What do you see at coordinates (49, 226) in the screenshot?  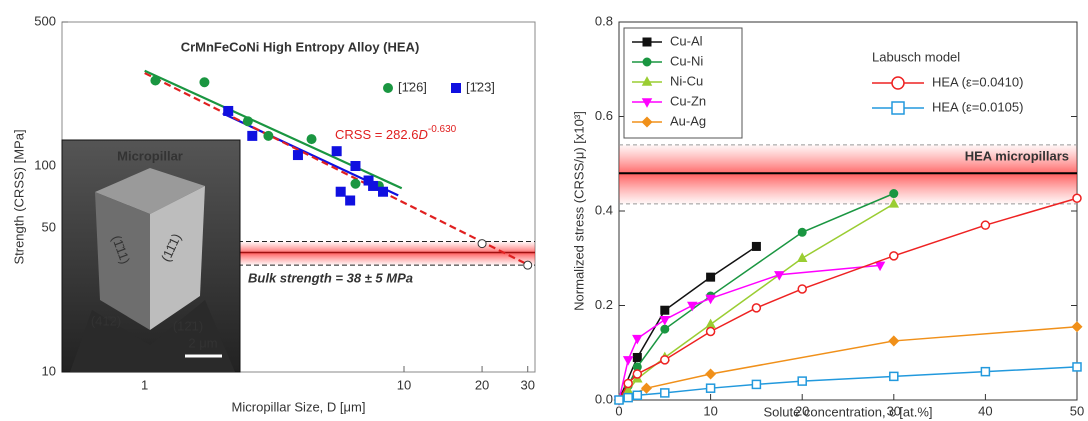 I see `y-tick-label: 50` at bounding box center [49, 226].